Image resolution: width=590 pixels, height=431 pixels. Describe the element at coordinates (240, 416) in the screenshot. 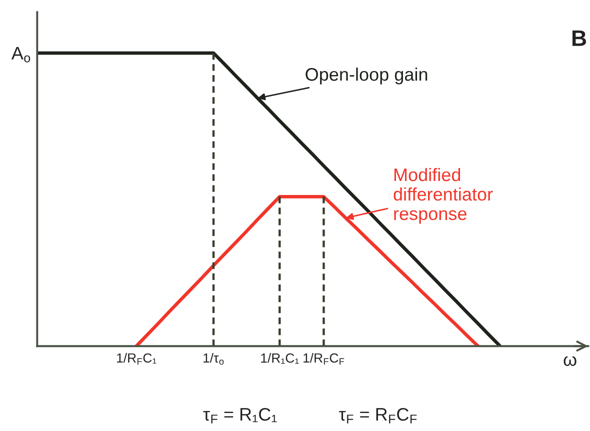

I see `text: τ$_{F}$ = R₁C₁` at that location.